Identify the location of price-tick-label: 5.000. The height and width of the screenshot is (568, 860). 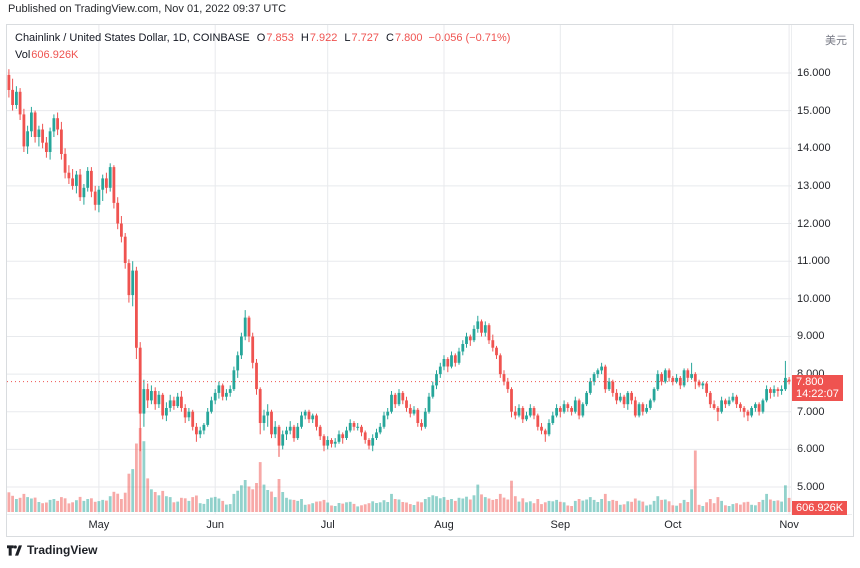
(811, 487).